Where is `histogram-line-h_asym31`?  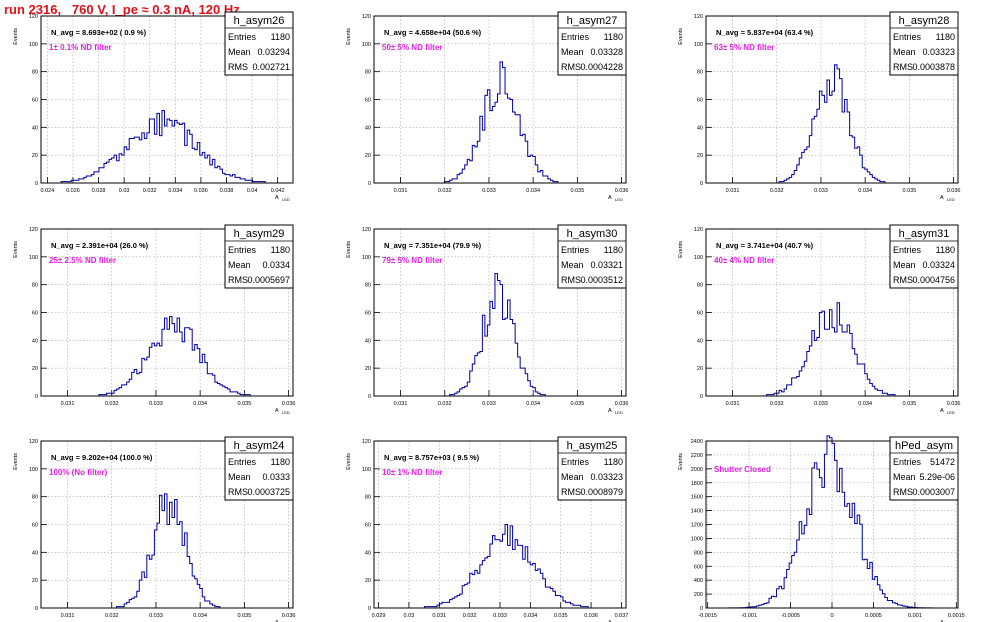 histogram-line-h_asym31 is located at coordinates (832, 349).